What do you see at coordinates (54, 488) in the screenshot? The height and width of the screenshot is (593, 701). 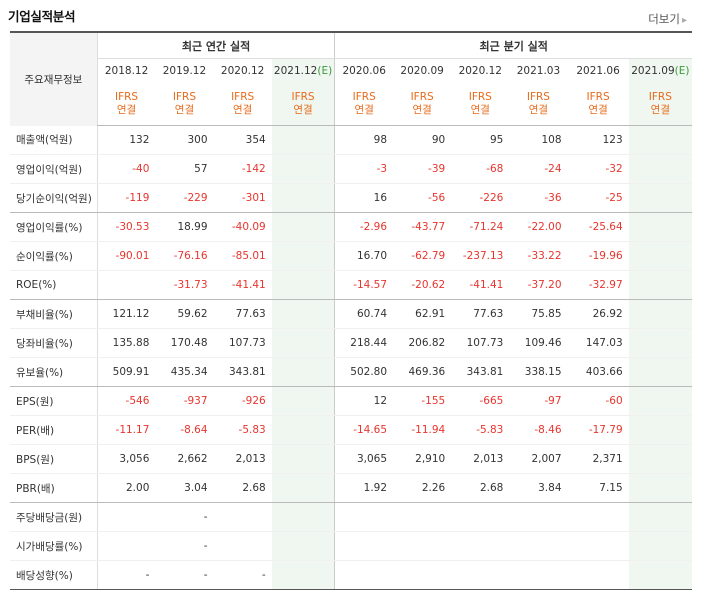 I see `row-label: PBR(배)` at bounding box center [54, 488].